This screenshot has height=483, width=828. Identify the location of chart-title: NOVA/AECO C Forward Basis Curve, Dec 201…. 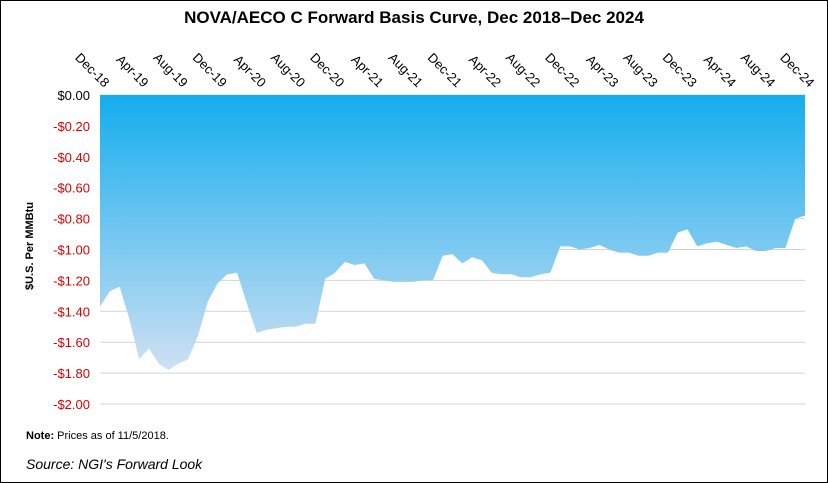
(414, 17).